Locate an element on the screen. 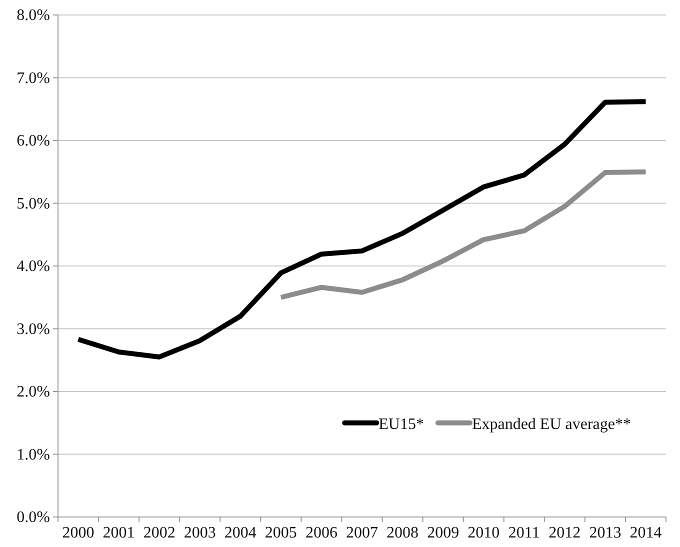 The width and height of the screenshot is (680, 547). y-tick-label: 8.0% is located at coordinates (33, 15).